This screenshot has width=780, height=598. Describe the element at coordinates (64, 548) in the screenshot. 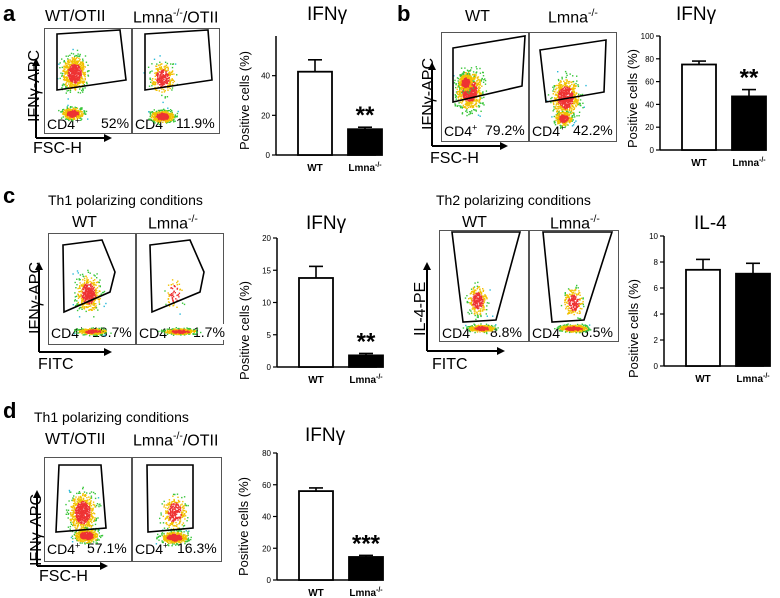

I see `gate-label-d-1: CD4+` at that location.